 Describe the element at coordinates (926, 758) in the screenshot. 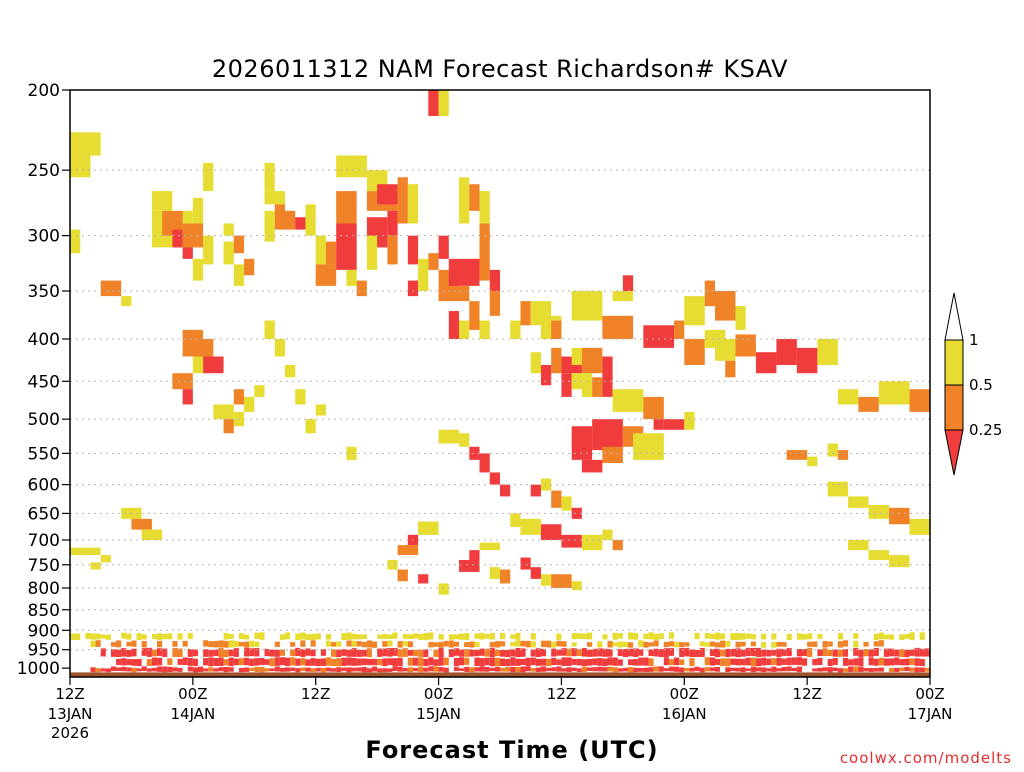

I see `source-credit: coolwx.com/modelts` at that location.